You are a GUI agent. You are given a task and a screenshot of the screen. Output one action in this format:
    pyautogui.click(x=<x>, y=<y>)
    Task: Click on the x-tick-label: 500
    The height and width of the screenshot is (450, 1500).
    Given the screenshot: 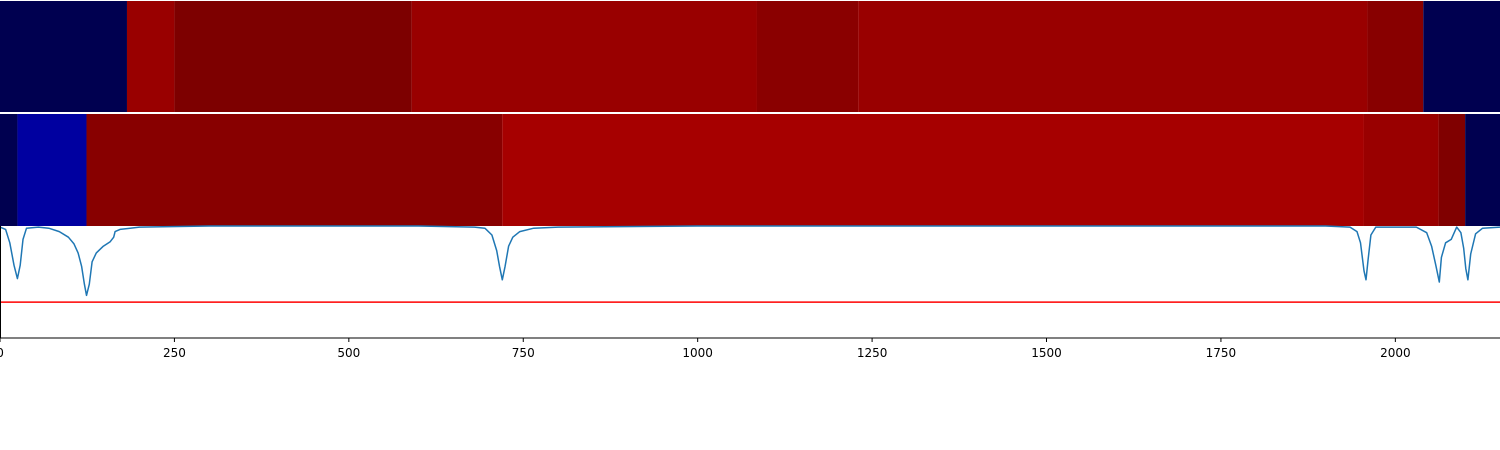 What is the action you would take?
    pyautogui.click(x=348, y=353)
    